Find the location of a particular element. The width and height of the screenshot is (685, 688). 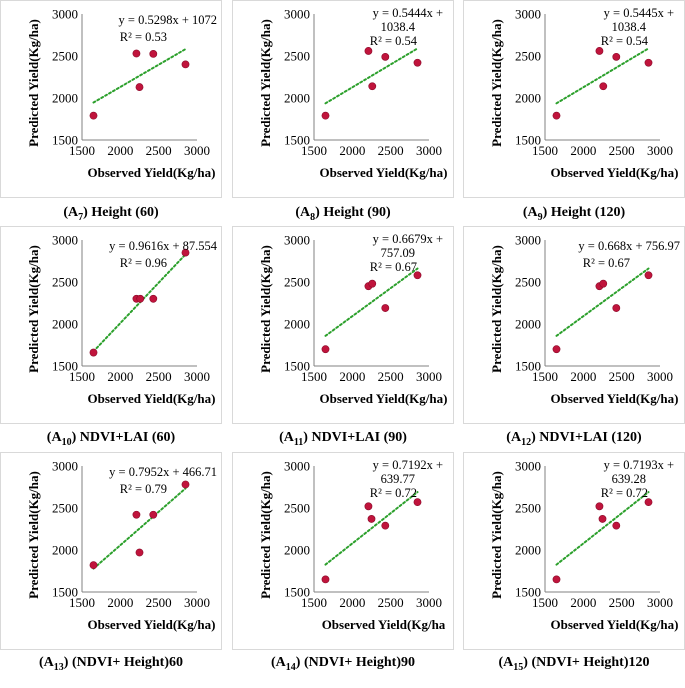

regression-equation: y = 0.7952x + 466.71 is located at coordinates (163, 472).